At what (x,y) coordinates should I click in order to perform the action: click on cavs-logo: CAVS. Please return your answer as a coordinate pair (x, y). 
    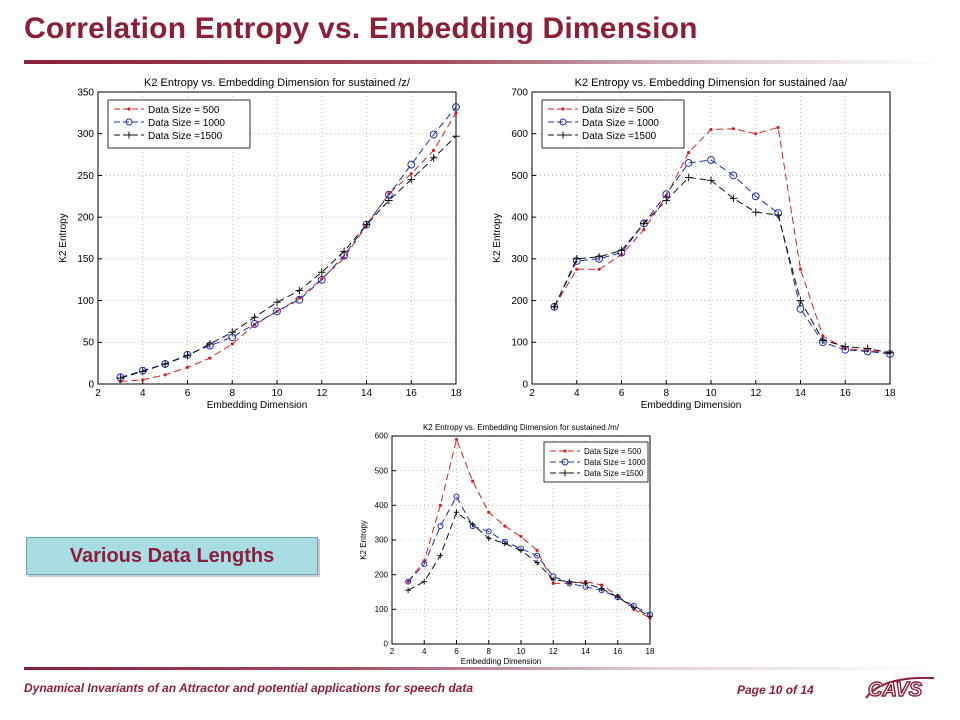
    Looking at the image, I should click on (900, 689).